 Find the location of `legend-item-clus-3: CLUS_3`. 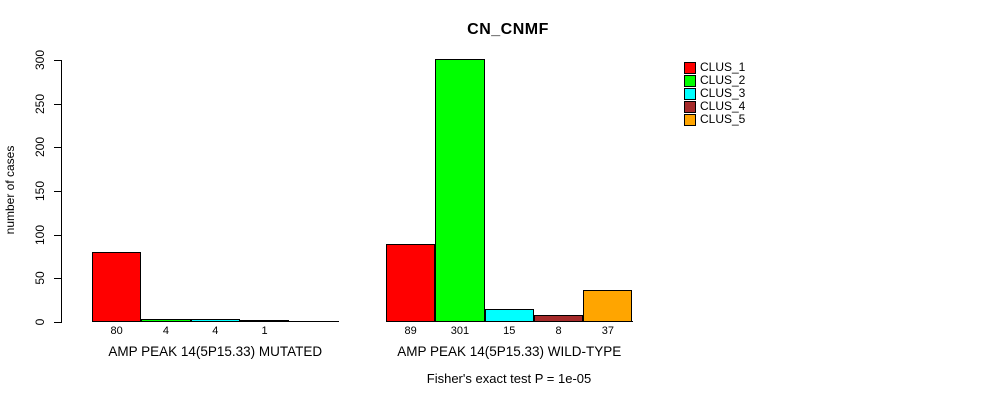

legend-item-clus-3: CLUS_3 is located at coordinates (714, 93).